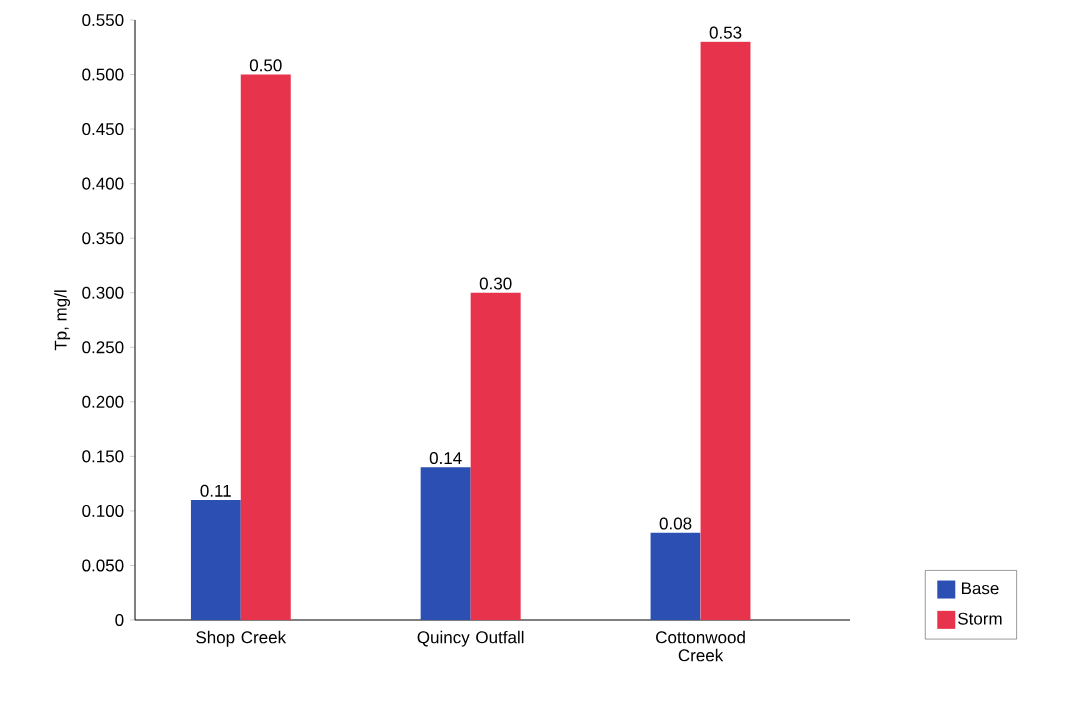  What do you see at coordinates (103, 183) in the screenshot?
I see `y-tick-label: 0.400` at bounding box center [103, 183].